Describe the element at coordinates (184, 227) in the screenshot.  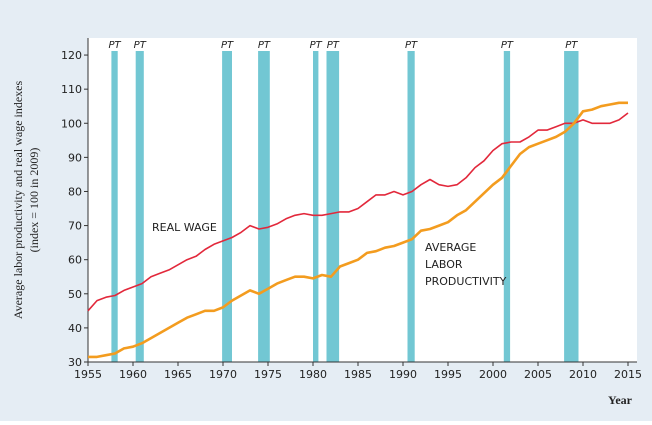
I see `annotation: REAL WAGE` at that location.